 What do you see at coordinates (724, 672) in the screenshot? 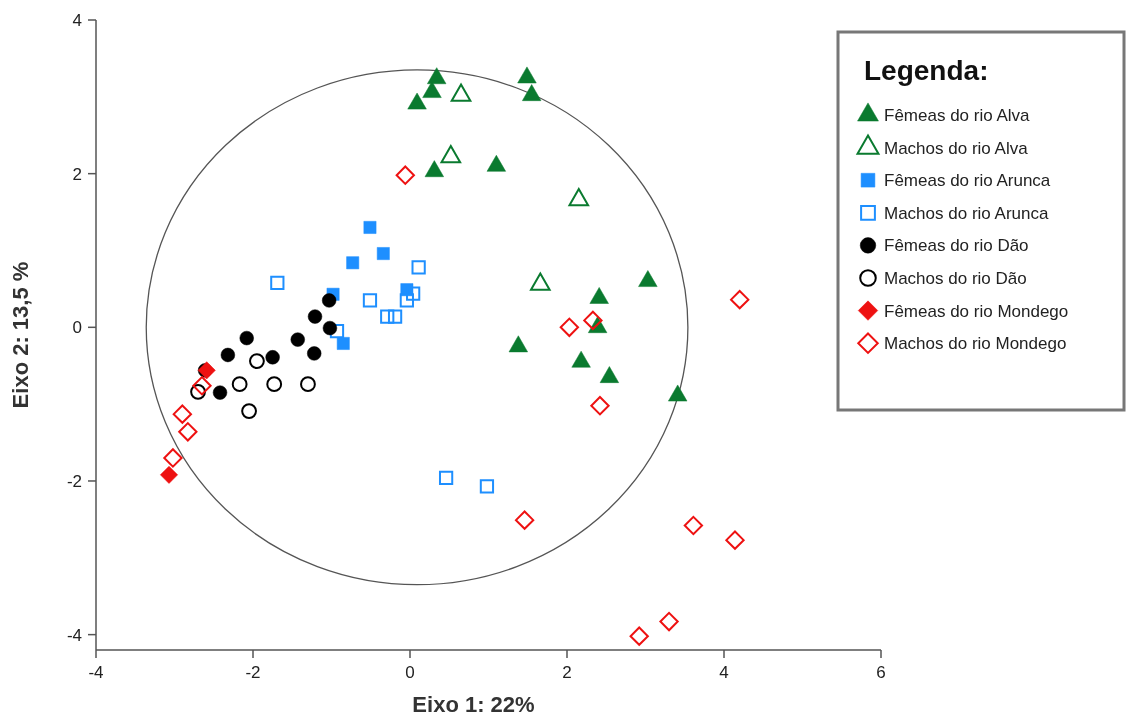
I see `x-tick-label: 4` at bounding box center [724, 672].